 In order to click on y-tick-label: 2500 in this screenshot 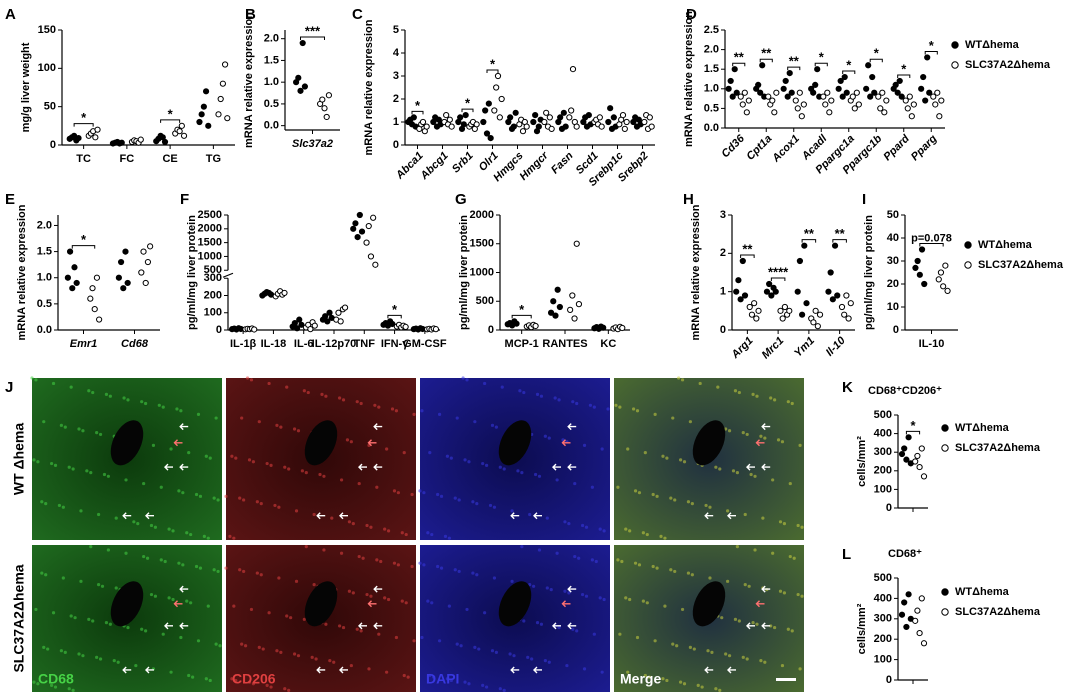, I will do `click(210, 215)`.